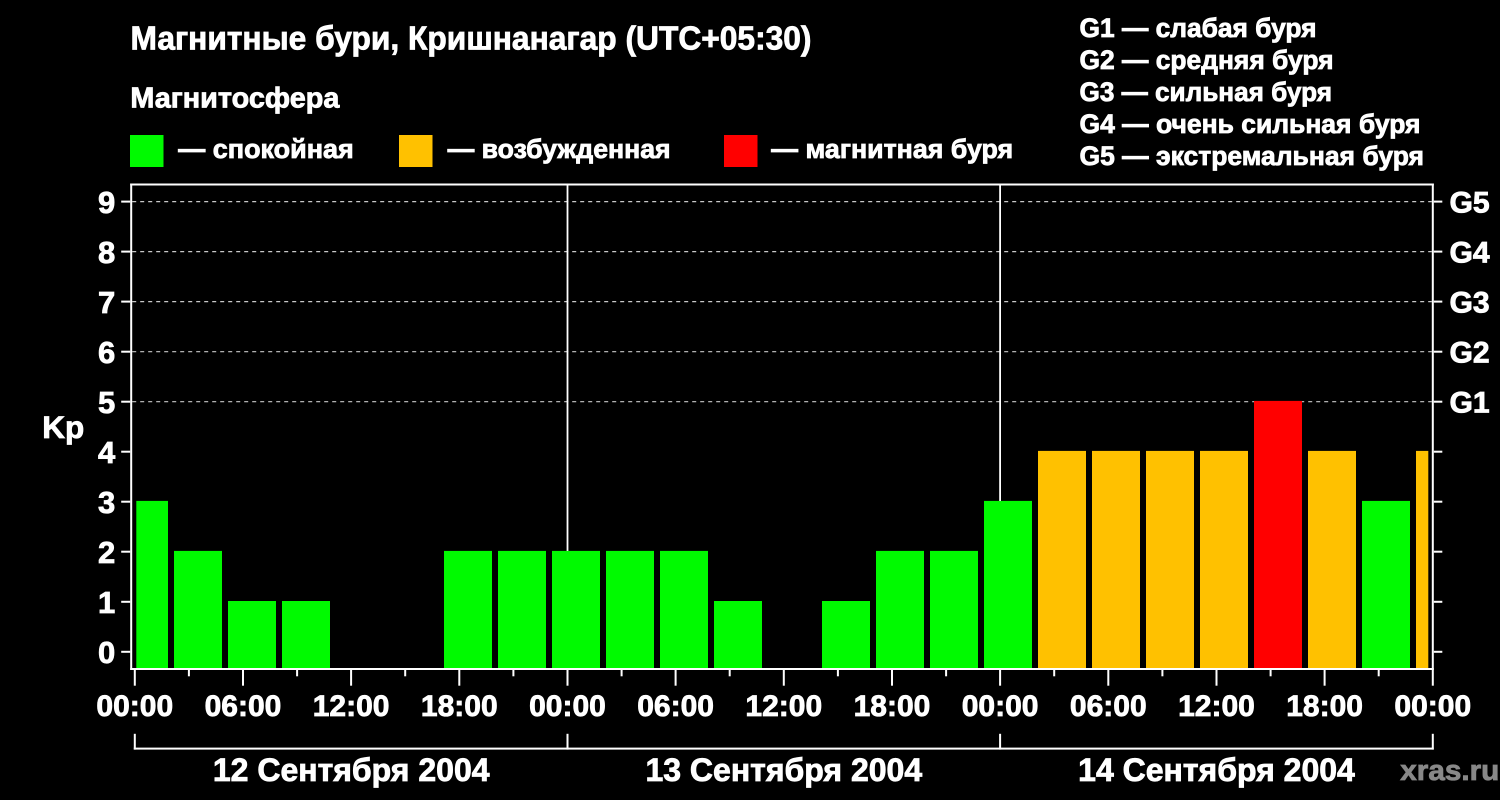 The height and width of the screenshot is (800, 1500). What do you see at coordinates (1470, 203) in the screenshot?
I see `svg-text: G5` at bounding box center [1470, 203].